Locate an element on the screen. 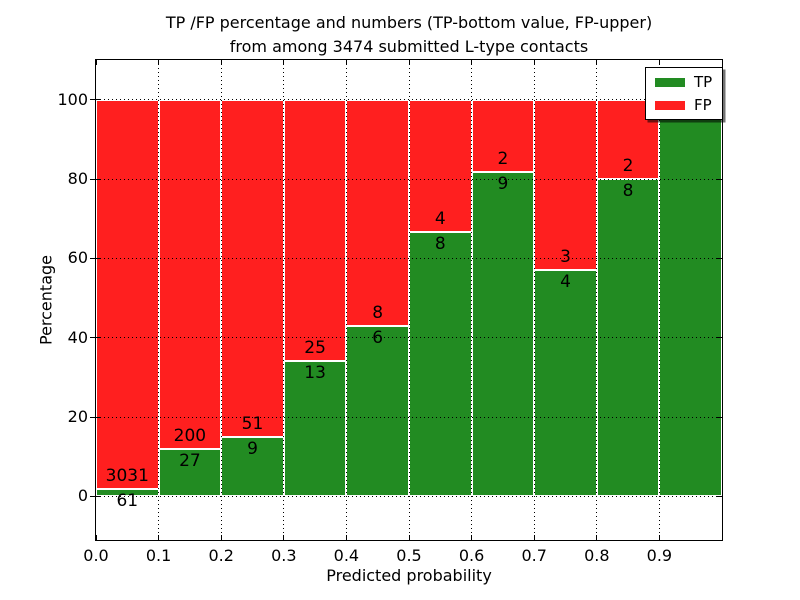  fp-count-label: 8 is located at coordinates (378, 313).